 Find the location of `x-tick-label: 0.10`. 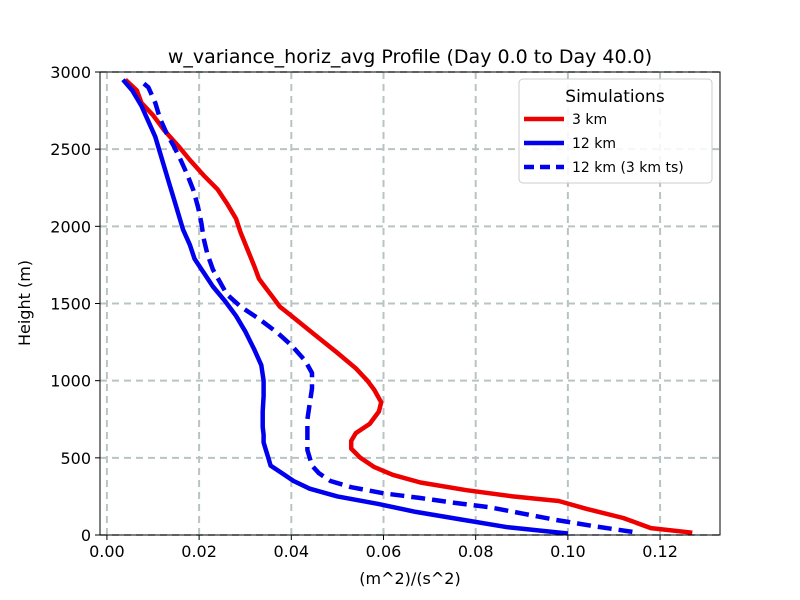

x-tick-label: 0.10 is located at coordinates (568, 551).